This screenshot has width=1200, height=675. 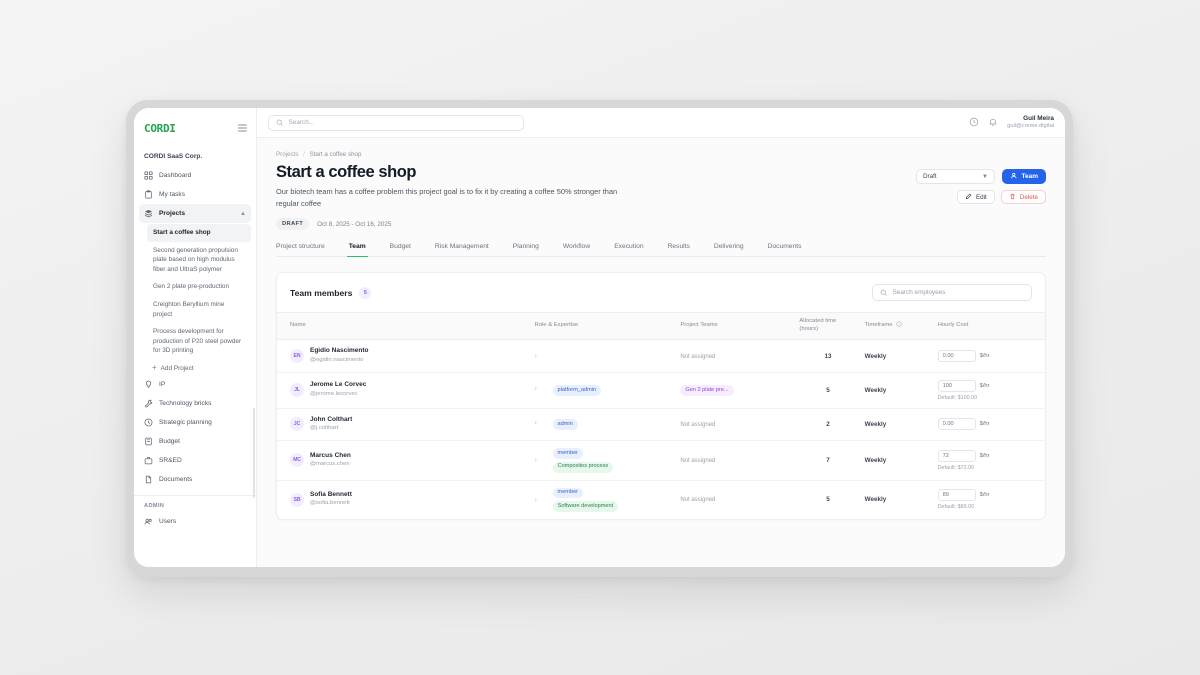 What do you see at coordinates (242, 128) in the screenshot?
I see `hamburger-menu-icon` at bounding box center [242, 128].